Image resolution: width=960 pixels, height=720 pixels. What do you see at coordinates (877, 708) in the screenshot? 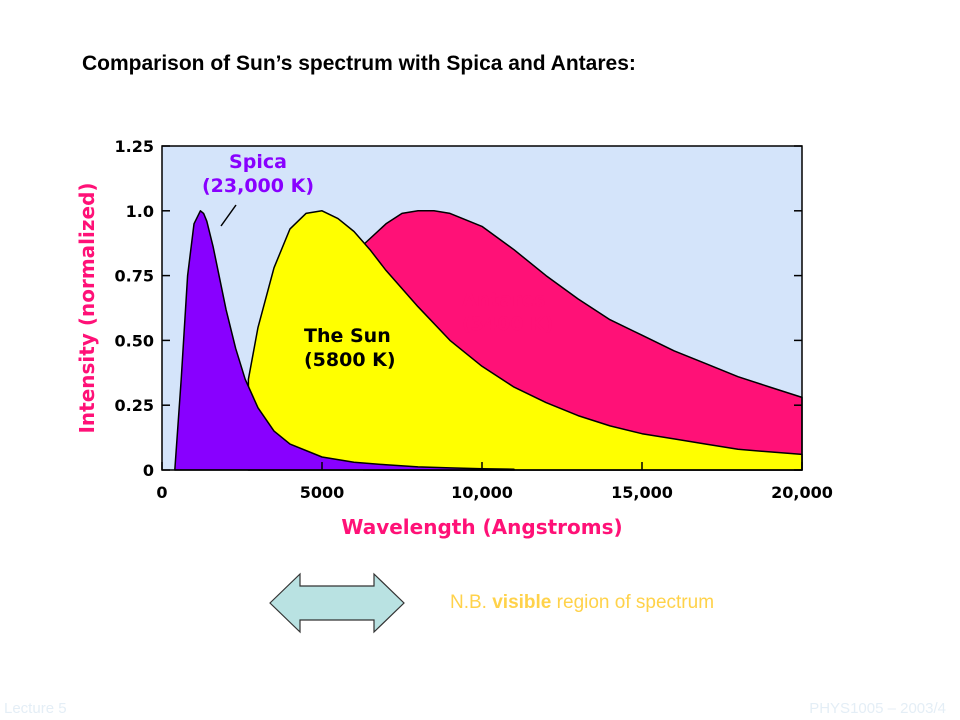
I see `footer-course: PHYS1005 – 2003/4` at bounding box center [877, 708].